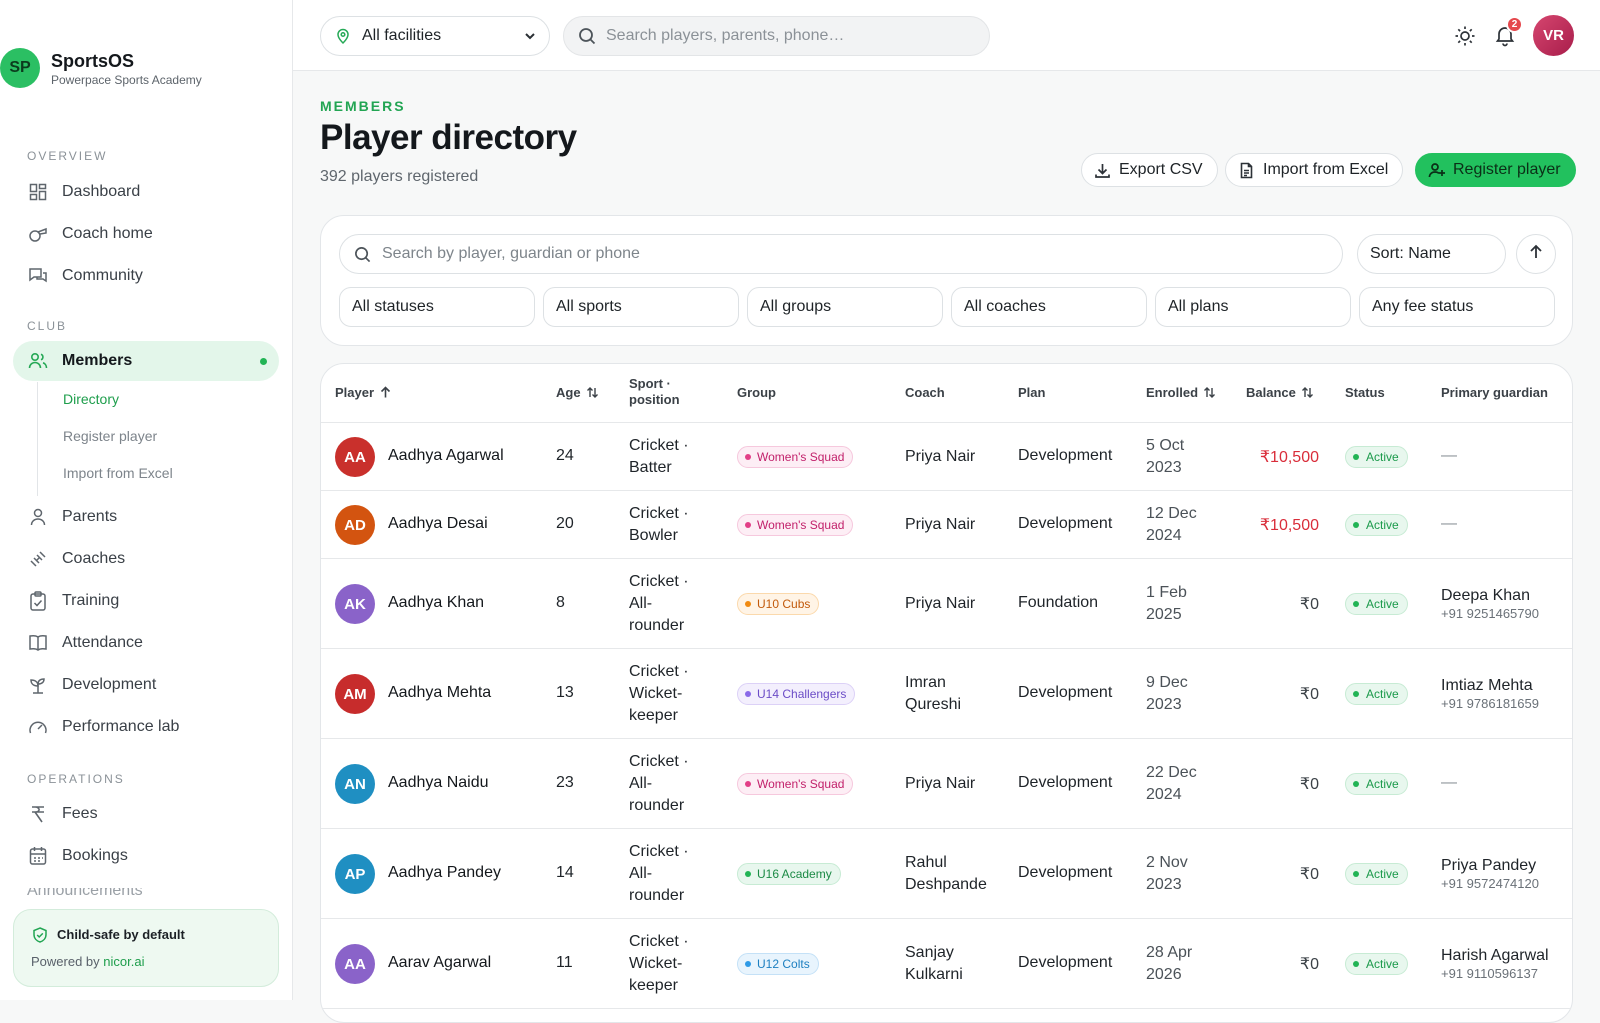 The width and height of the screenshot is (1600, 1023). What do you see at coordinates (146, 70) in the screenshot?
I see `brand: SP SportsOS Powerpace Sports Academy` at bounding box center [146, 70].